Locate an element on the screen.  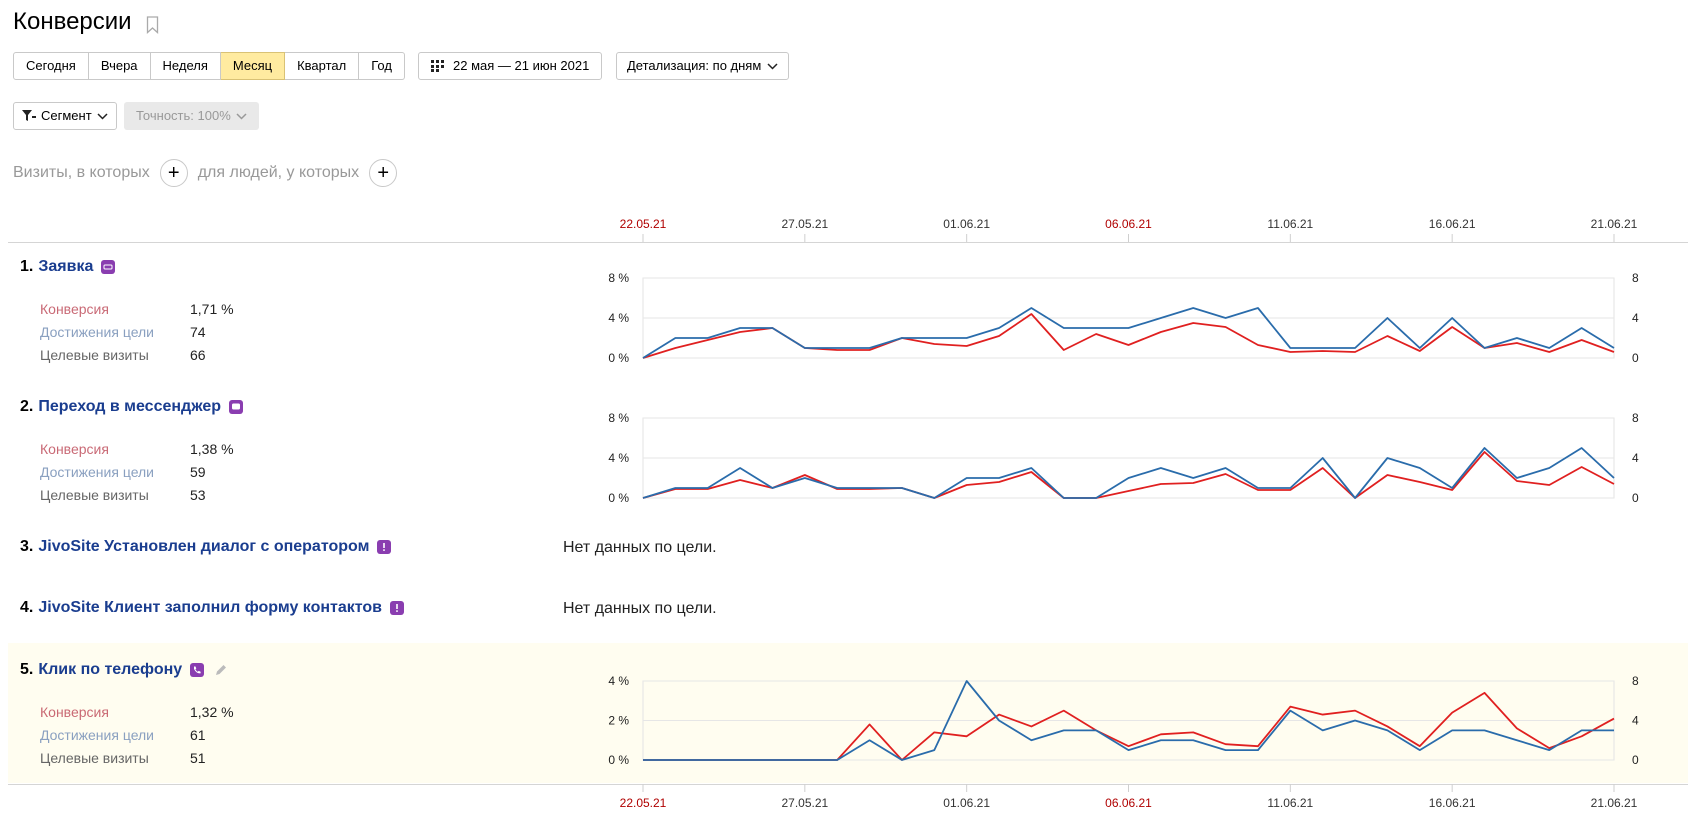
goal-link: Клик по телефону is located at coordinates (110, 669).